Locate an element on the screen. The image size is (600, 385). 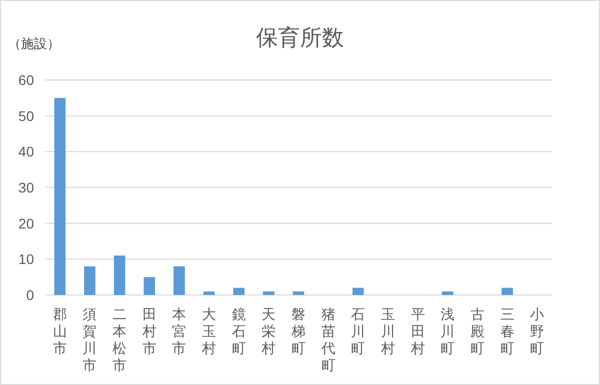
y-axis-title: （施設） is located at coordinates (34, 43).